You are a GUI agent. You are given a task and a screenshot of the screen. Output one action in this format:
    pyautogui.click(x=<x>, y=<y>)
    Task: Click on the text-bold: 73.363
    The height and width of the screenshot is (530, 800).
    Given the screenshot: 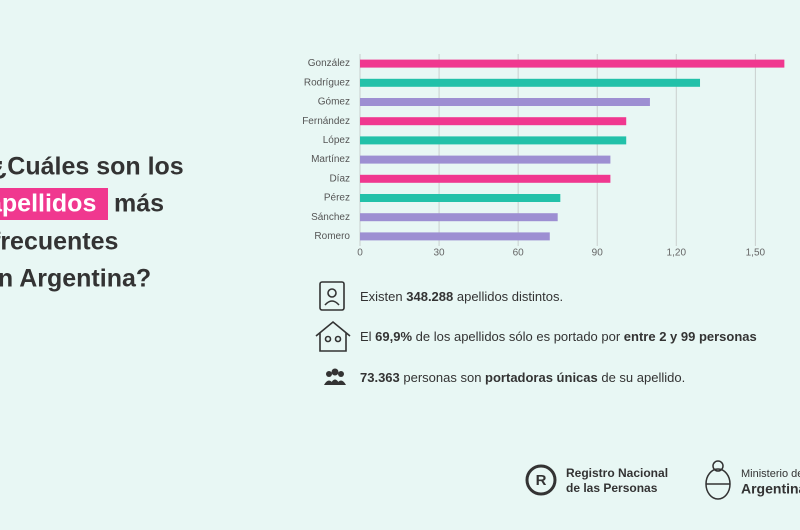 What is the action you would take?
    pyautogui.click(x=380, y=377)
    